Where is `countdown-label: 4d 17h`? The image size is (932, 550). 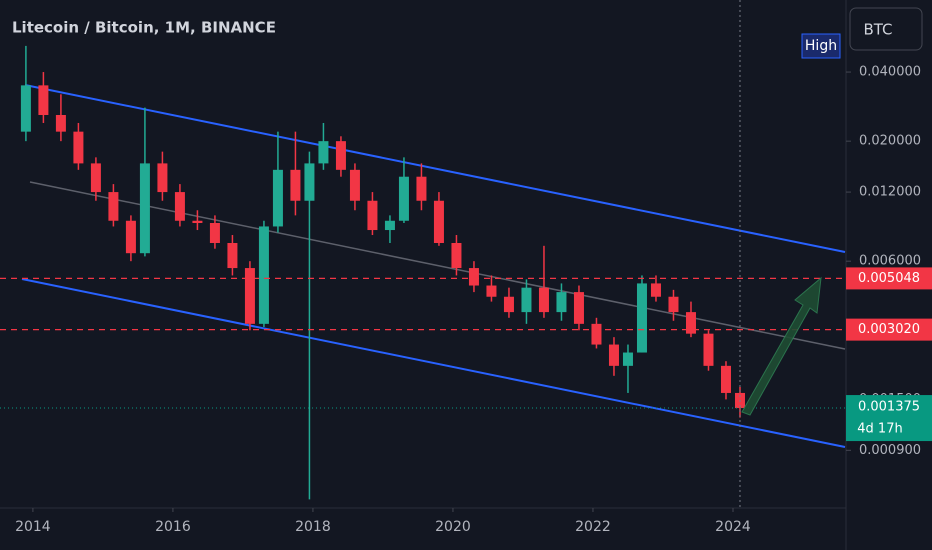
countdown-label: 4d 17h is located at coordinates (879, 429).